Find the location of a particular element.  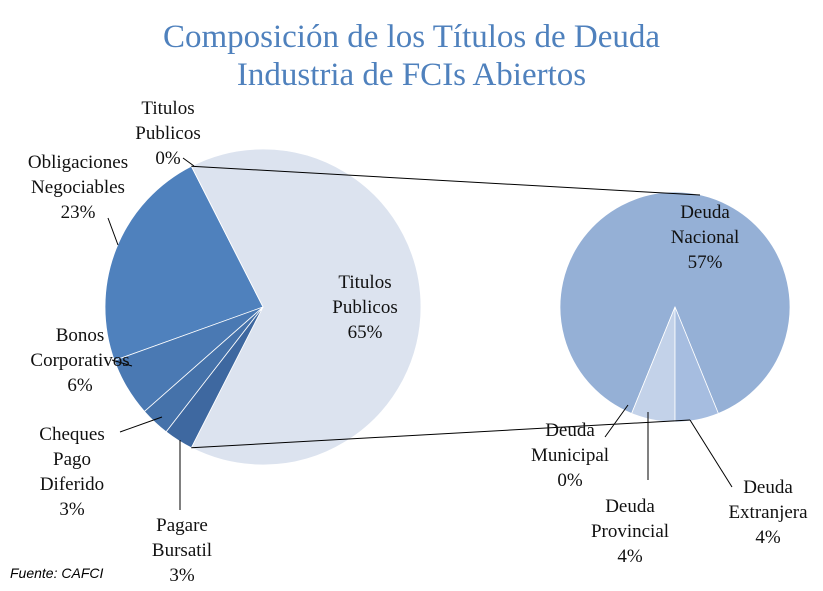

slice-name: Pagare Bursatil is located at coordinates (182, 538).